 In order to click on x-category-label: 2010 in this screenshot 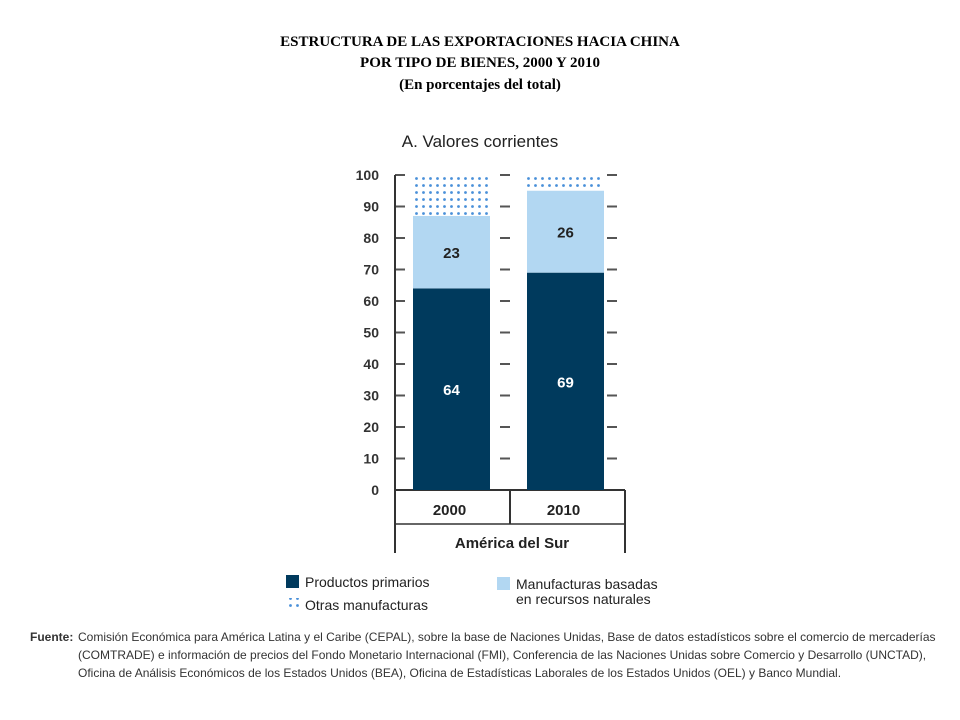, I will do `click(563, 510)`.